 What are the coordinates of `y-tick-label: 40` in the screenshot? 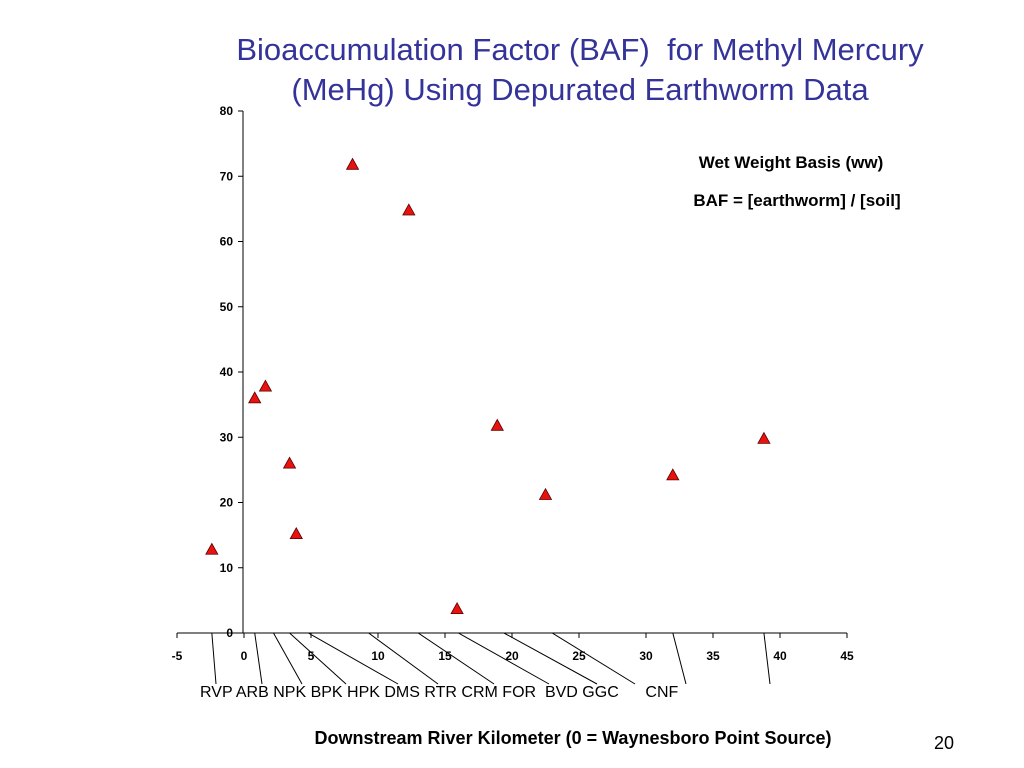 It's located at (227, 372).